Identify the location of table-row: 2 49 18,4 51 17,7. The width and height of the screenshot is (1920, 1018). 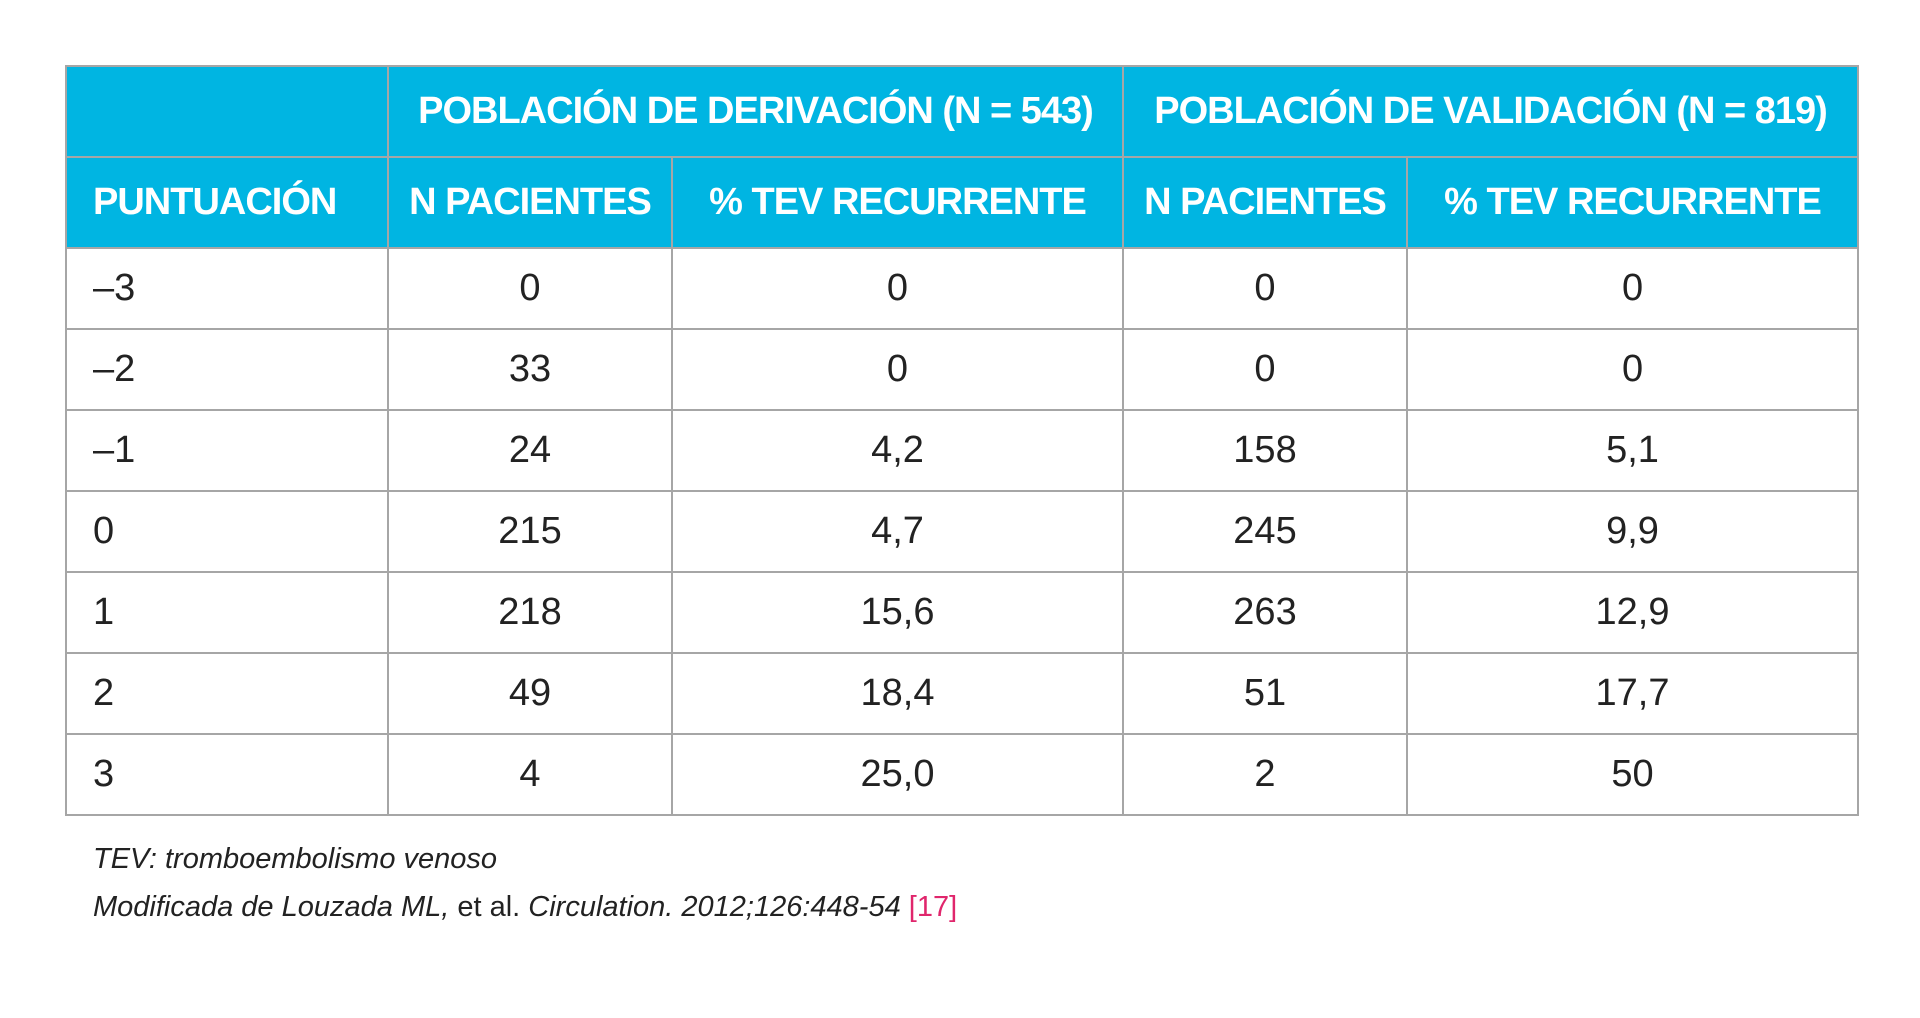
(962, 693).